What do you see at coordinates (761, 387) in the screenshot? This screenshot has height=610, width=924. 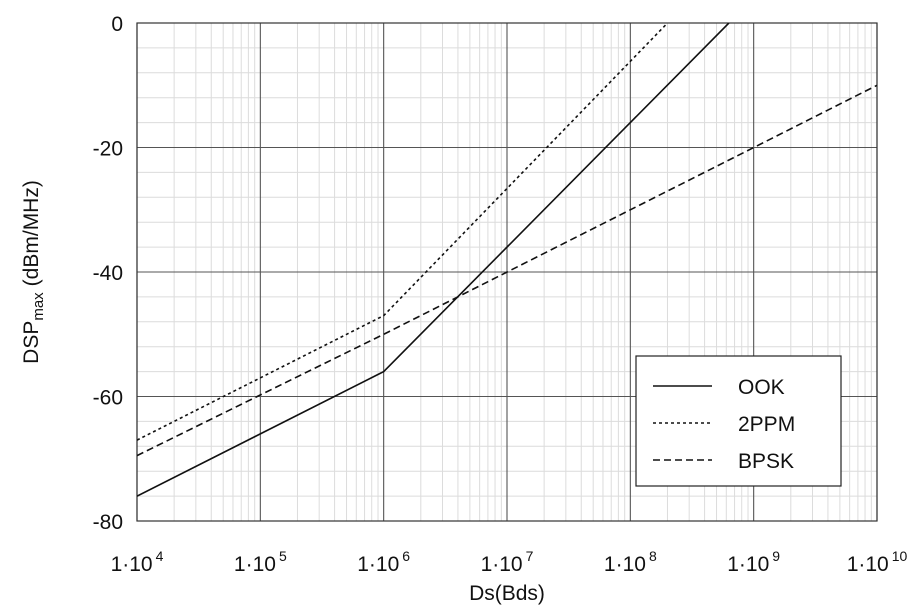 I see `legend-label-ook: OOK` at bounding box center [761, 387].